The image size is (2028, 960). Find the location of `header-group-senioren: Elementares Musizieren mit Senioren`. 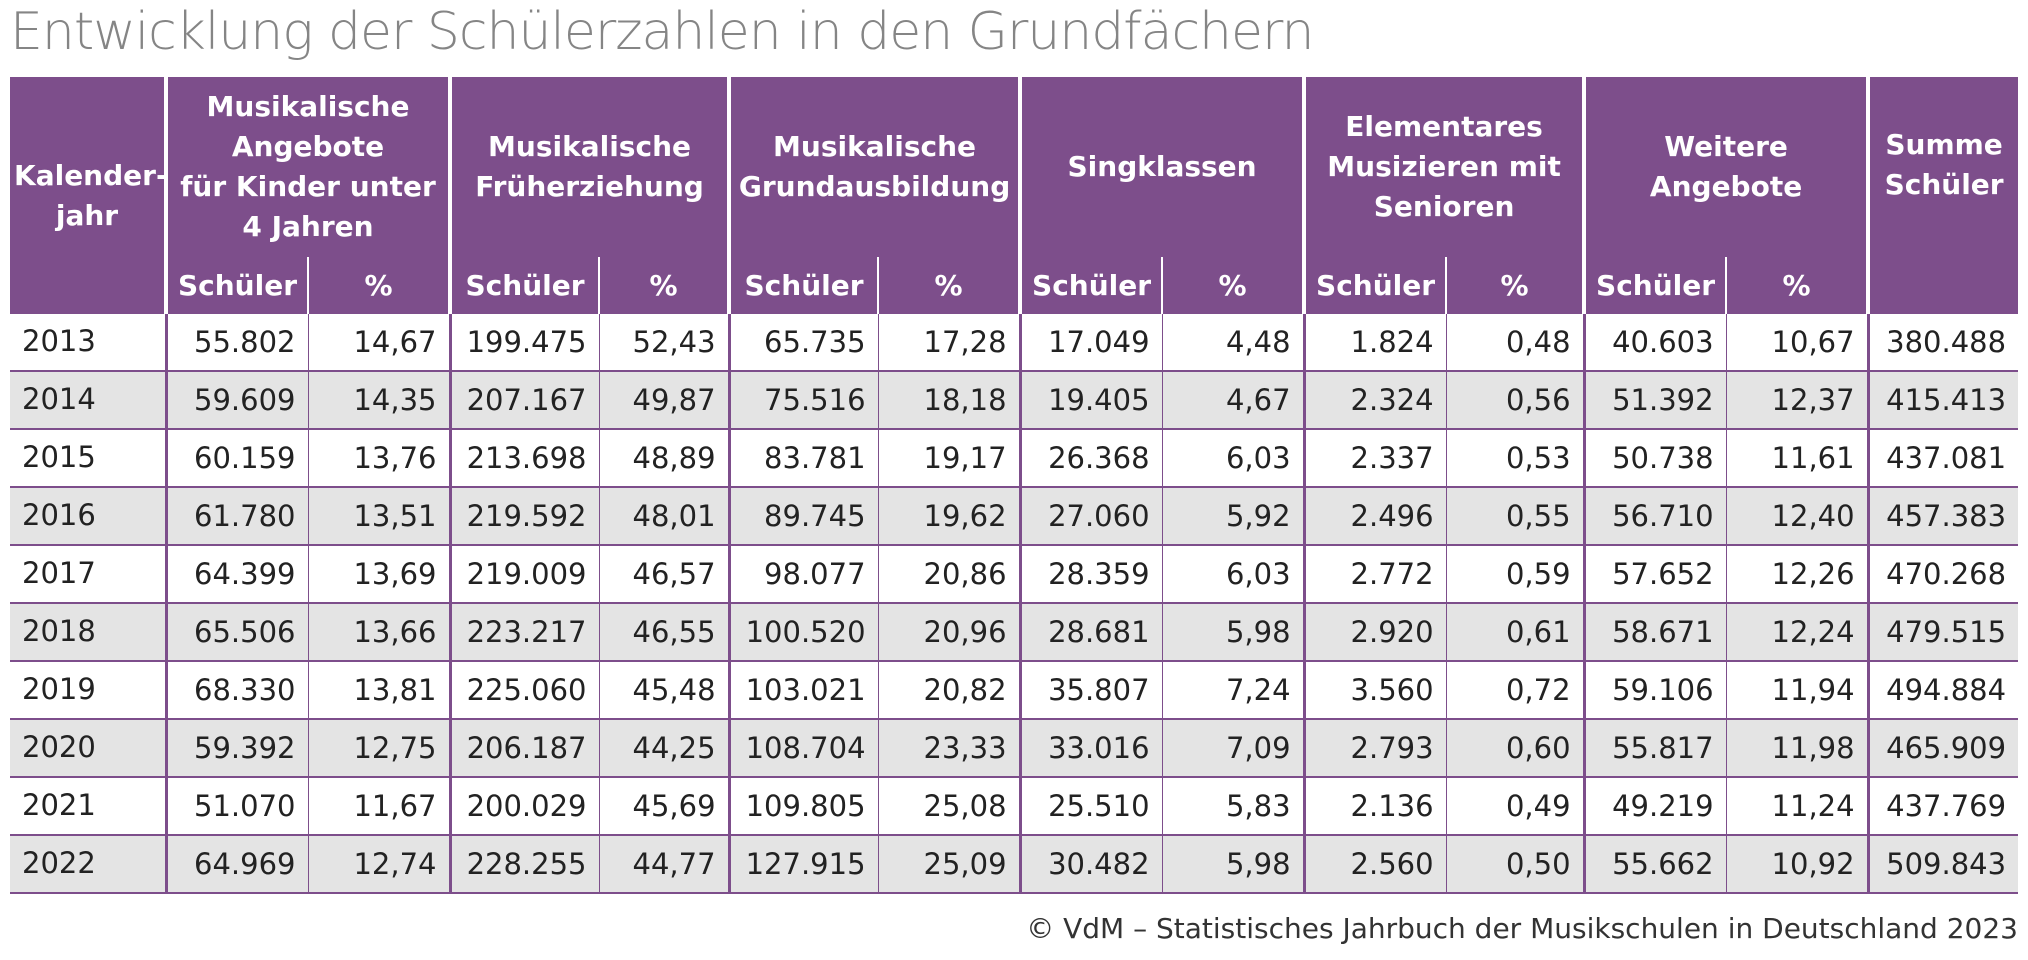

header-group-senioren: Elementares Musizieren mit Senioren is located at coordinates (1443, 167).